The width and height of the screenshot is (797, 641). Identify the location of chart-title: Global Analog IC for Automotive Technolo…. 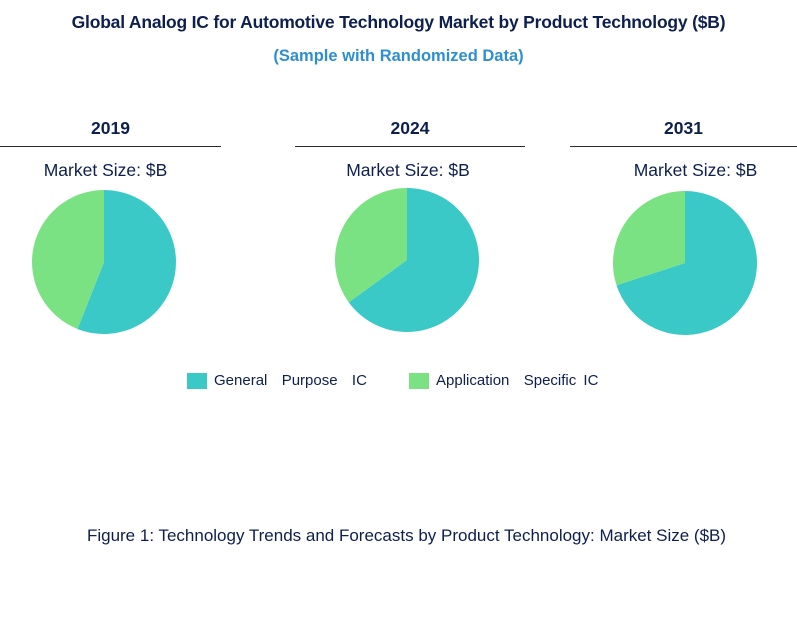
(398, 22).